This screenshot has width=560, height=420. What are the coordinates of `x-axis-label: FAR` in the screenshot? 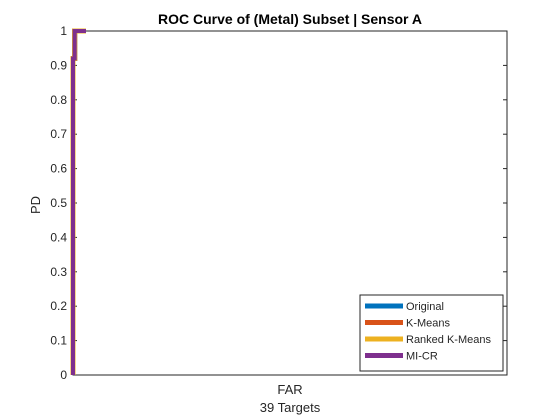 It's located at (289, 389).